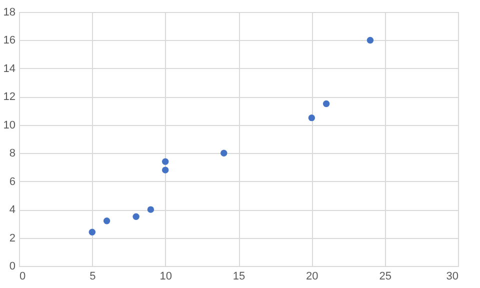 This screenshot has width=480, height=288. What do you see at coordinates (9, 125) in the screenshot?
I see `y-tick-label: 10` at bounding box center [9, 125].